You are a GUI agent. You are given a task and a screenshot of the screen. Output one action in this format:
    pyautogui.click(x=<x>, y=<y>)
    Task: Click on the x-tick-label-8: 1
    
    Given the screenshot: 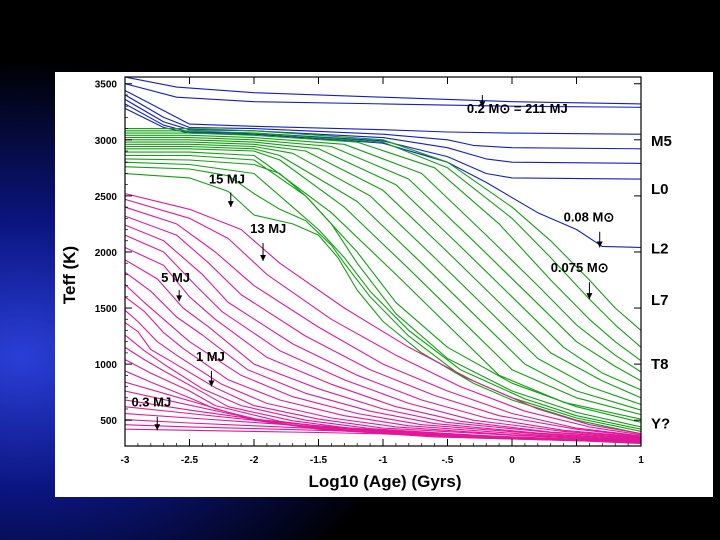 What is the action you would take?
    pyautogui.click(x=641, y=460)
    